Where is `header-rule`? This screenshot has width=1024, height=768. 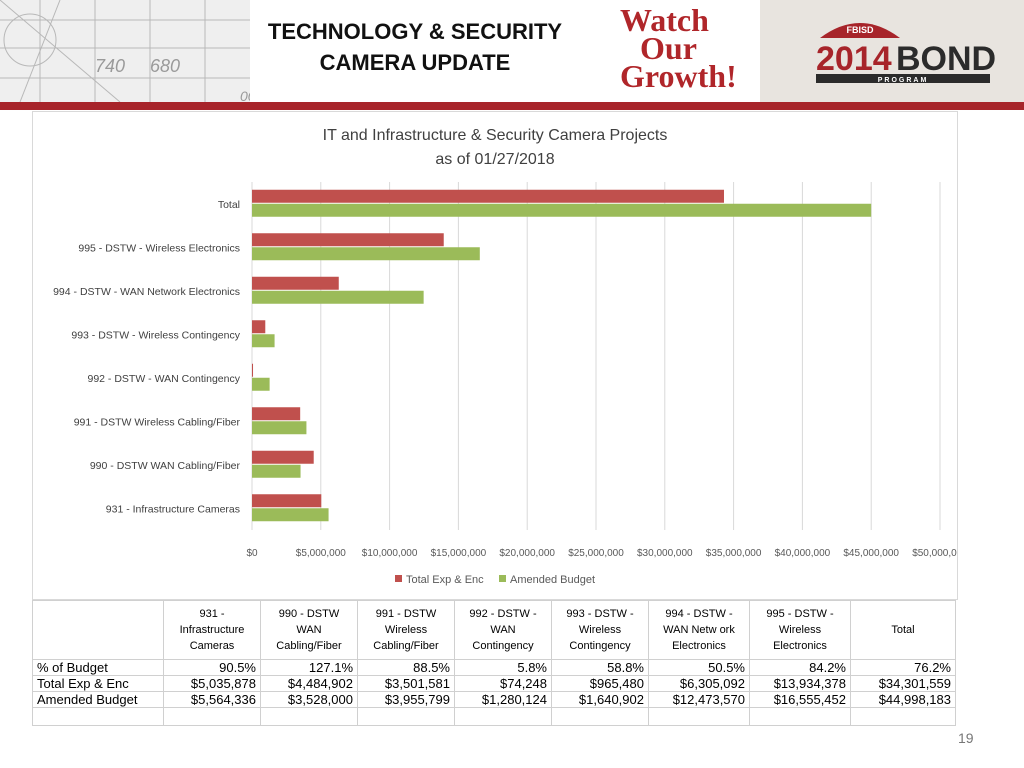 header-rule is located at coordinates (512, 106).